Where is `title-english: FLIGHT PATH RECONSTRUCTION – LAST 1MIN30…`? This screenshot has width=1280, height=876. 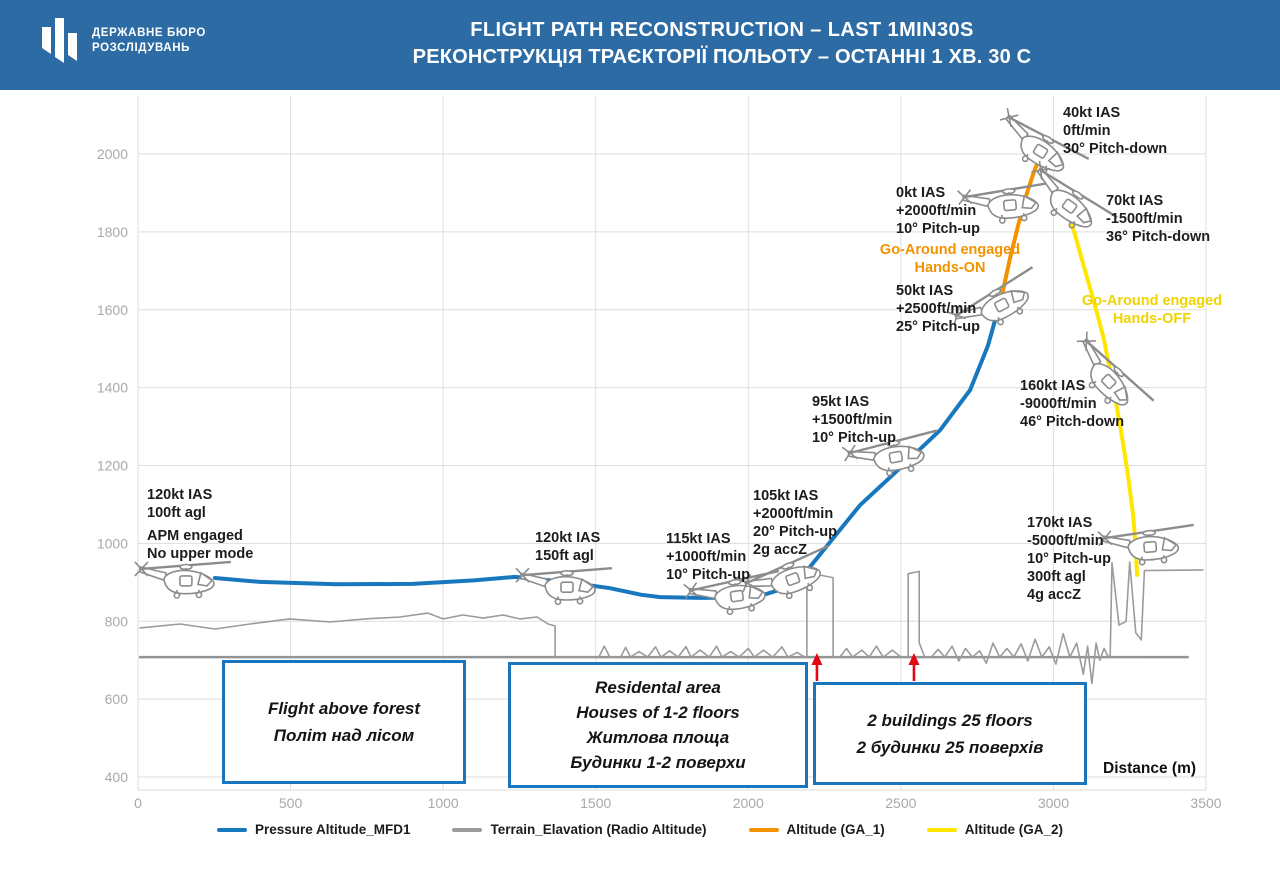 title-english: FLIGHT PATH RECONSTRUCTION – LAST 1MIN30… is located at coordinates (722, 30).